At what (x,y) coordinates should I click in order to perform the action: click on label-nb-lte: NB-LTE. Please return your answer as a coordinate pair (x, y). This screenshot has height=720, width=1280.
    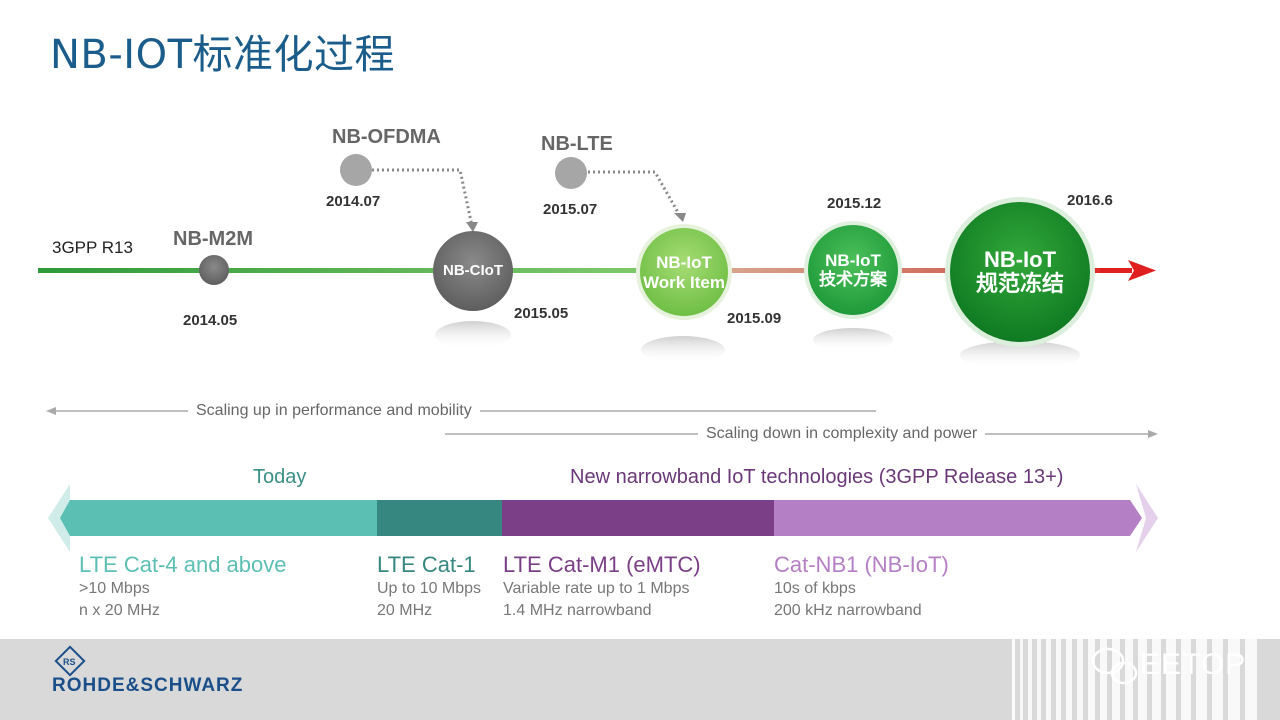
    Looking at the image, I should click on (577, 144).